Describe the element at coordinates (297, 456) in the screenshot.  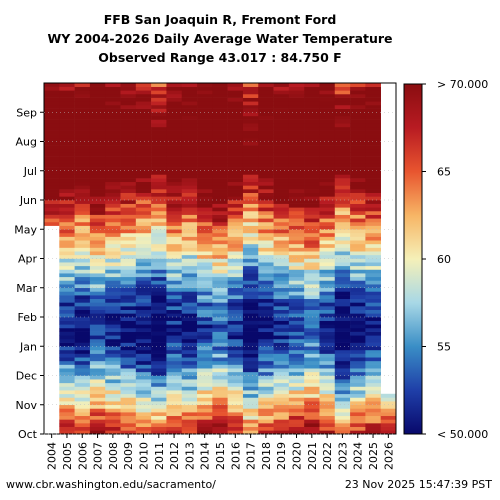
I see `x-tick-label: 2020` at that location.